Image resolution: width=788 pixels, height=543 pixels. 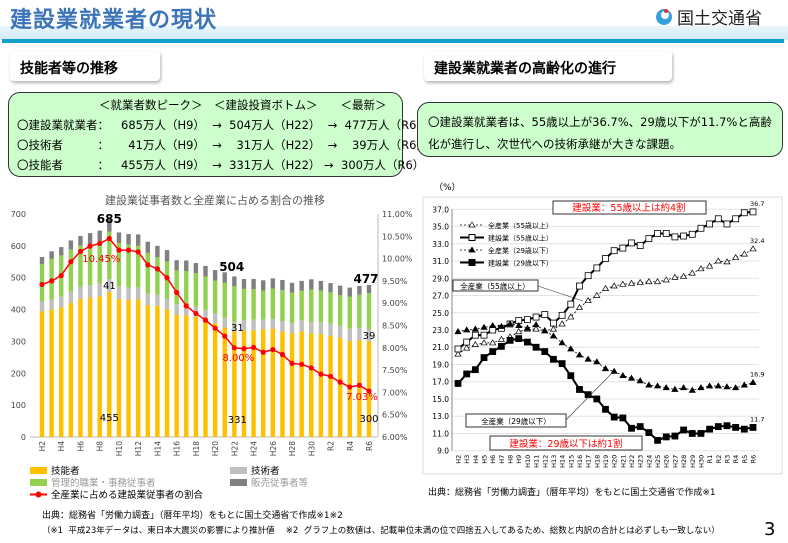 What do you see at coordinates (440, 382) in the screenshot?
I see `y-tick-label: 17.0` at bounding box center [440, 382].